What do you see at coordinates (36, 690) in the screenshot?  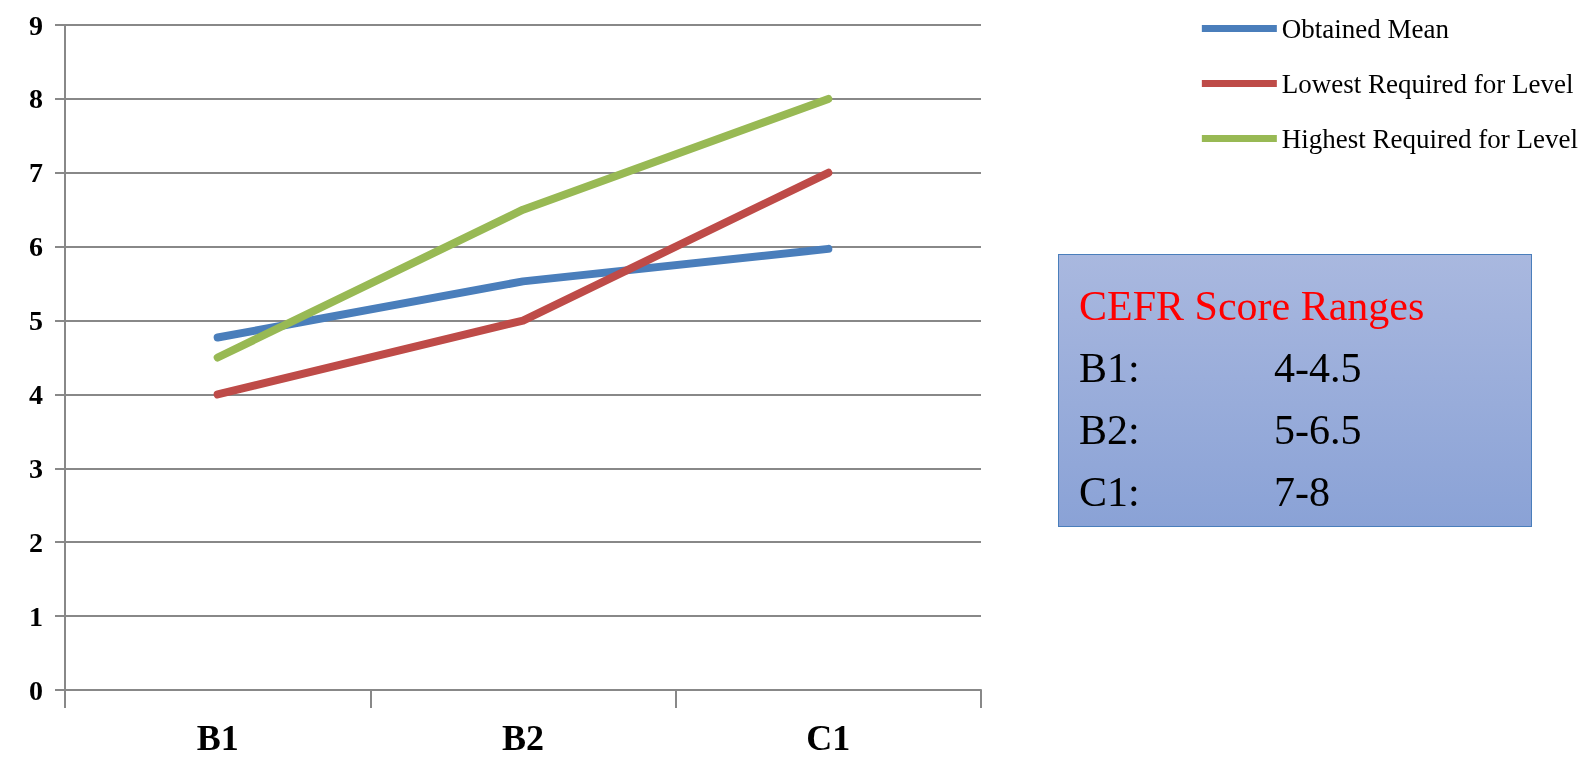 I see `y-tick-label: 0` at bounding box center [36, 690].